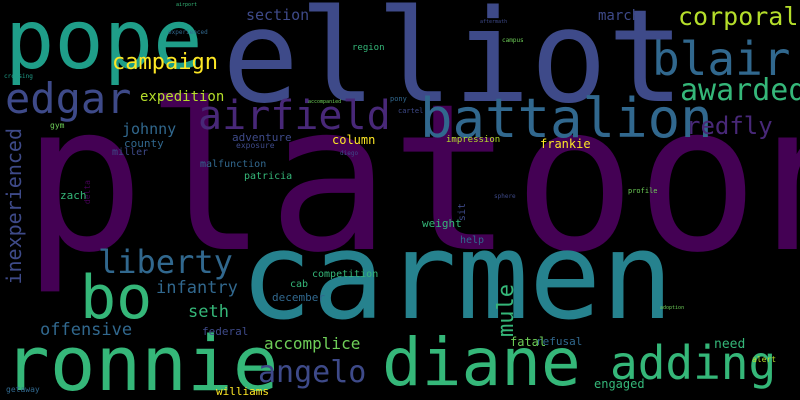  What do you see at coordinates (165, 62) in the screenshot?
I see `word-campaign: campaign` at bounding box center [165, 62].